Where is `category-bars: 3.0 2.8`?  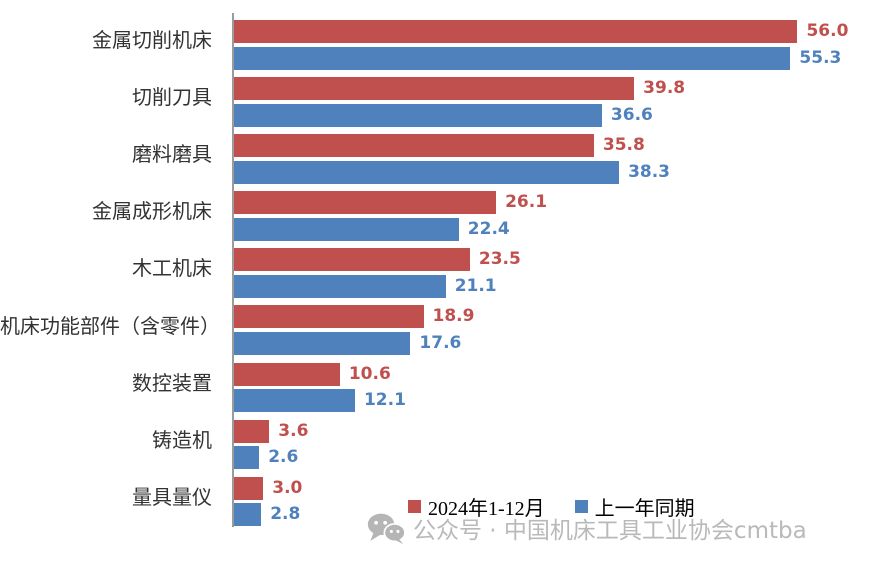
category-bars: 3.0 2.8 is located at coordinates (553, 498).